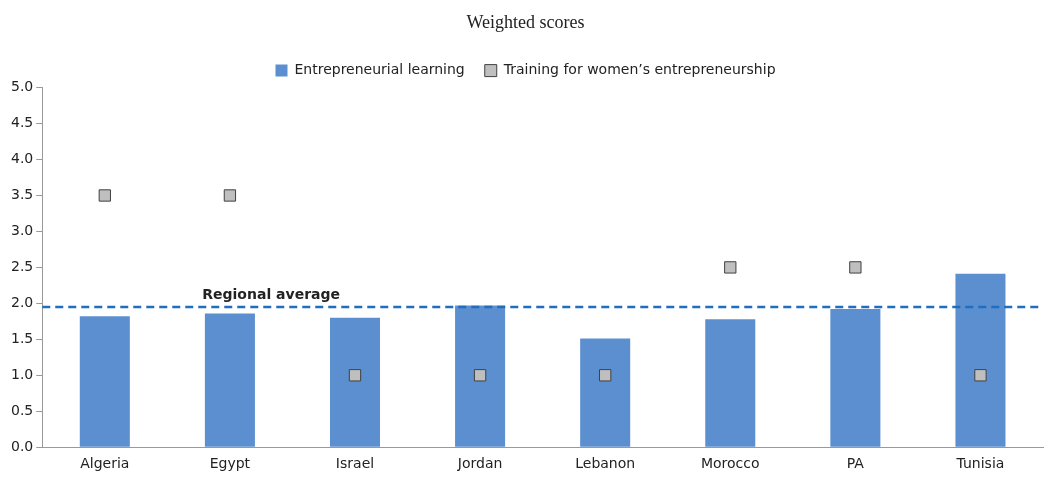 This screenshot has height=484, width=1061. I want to click on y-tick-label: 0.0, so click(22, 445).